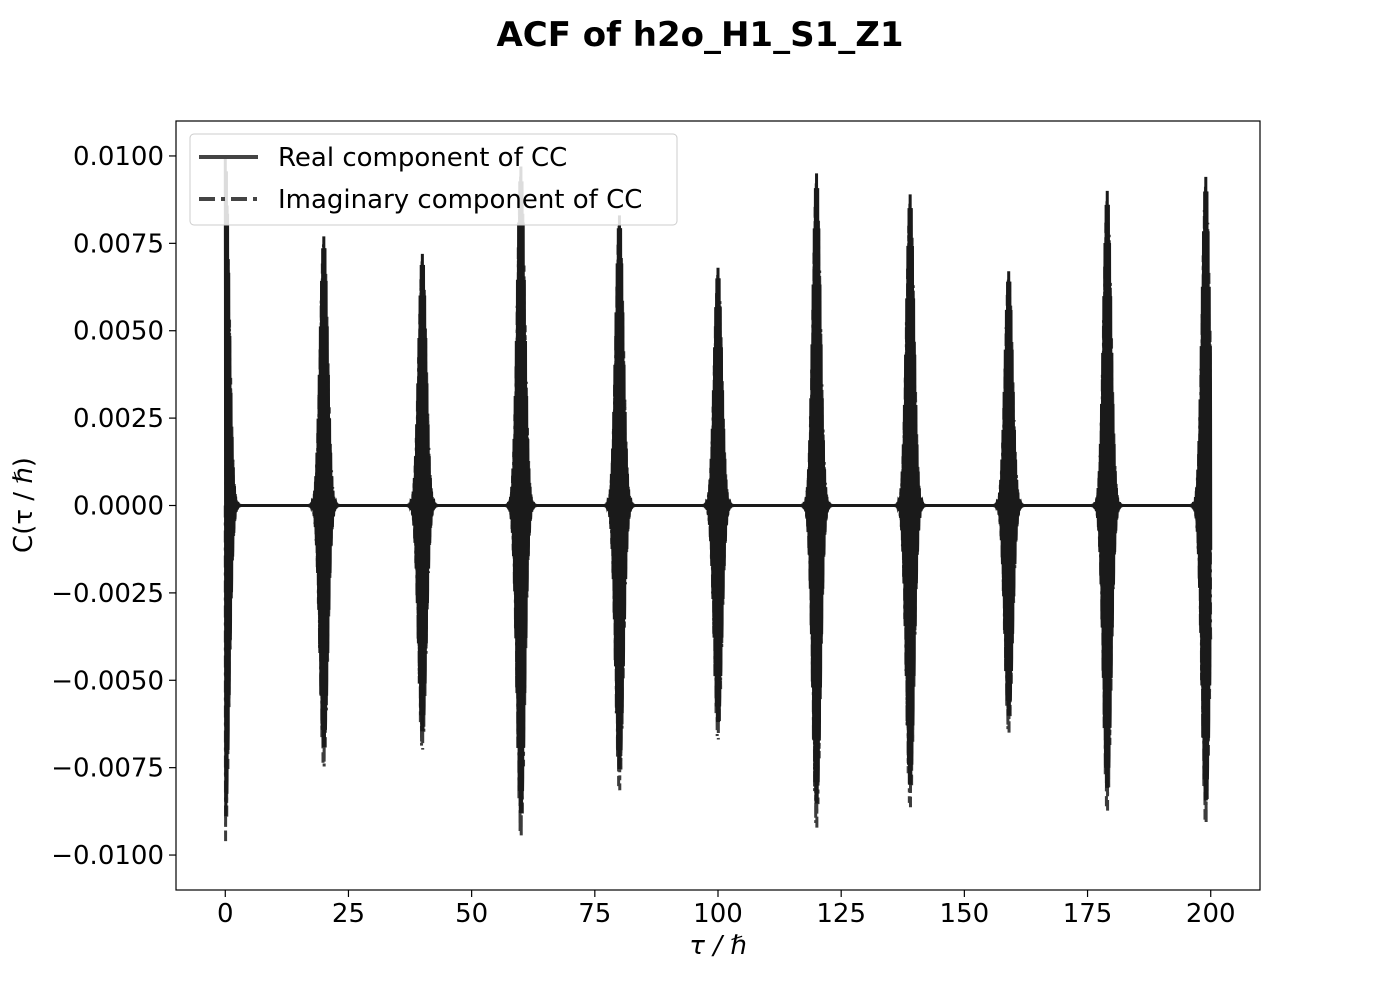 This screenshot has width=1400, height=1000. What do you see at coordinates (107, 594) in the screenshot?
I see `y-tick-label: −0.0025` at bounding box center [107, 594].